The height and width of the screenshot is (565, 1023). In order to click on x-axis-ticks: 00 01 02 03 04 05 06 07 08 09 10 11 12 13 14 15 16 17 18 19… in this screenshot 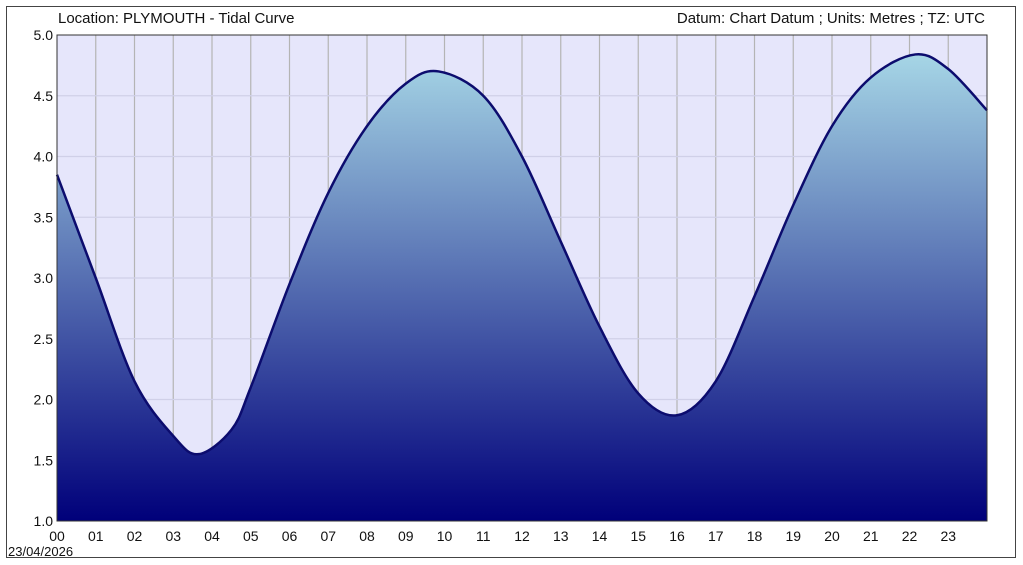, I will do `click(502, 536)`.